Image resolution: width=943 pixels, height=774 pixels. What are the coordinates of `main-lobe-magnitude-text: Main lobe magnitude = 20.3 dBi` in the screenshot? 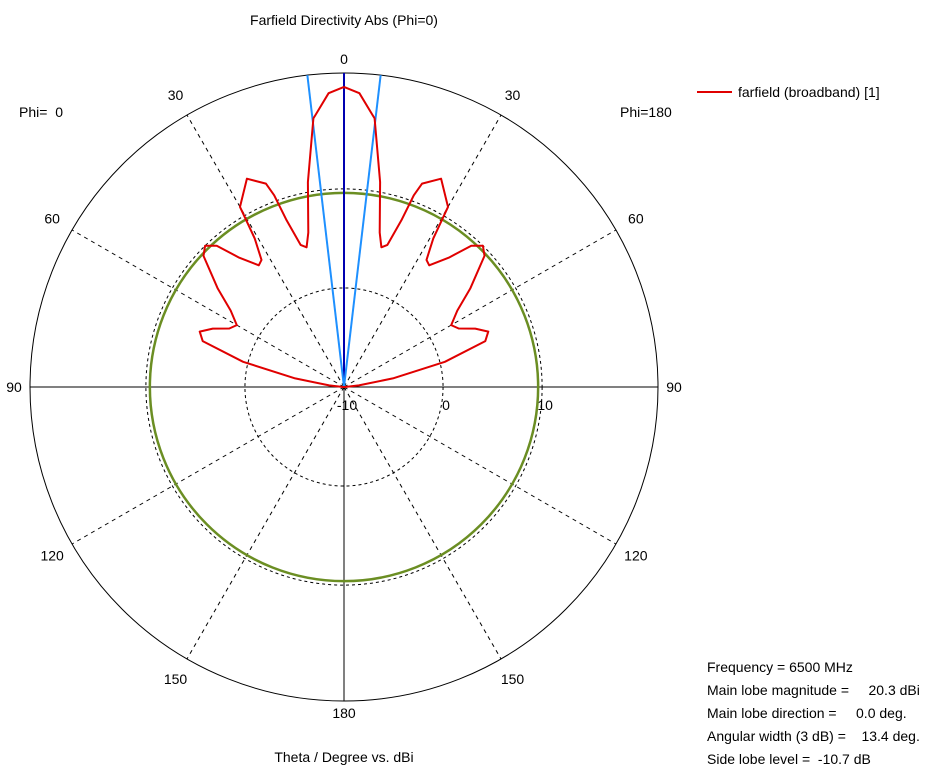 It's located at (813, 690).